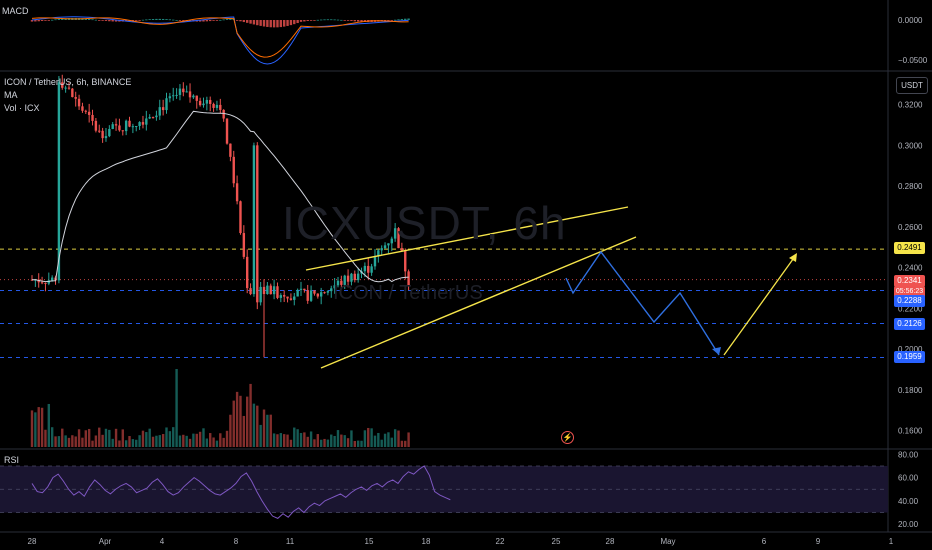  I want to click on volume-legend: Vol · ICX, so click(22, 108).